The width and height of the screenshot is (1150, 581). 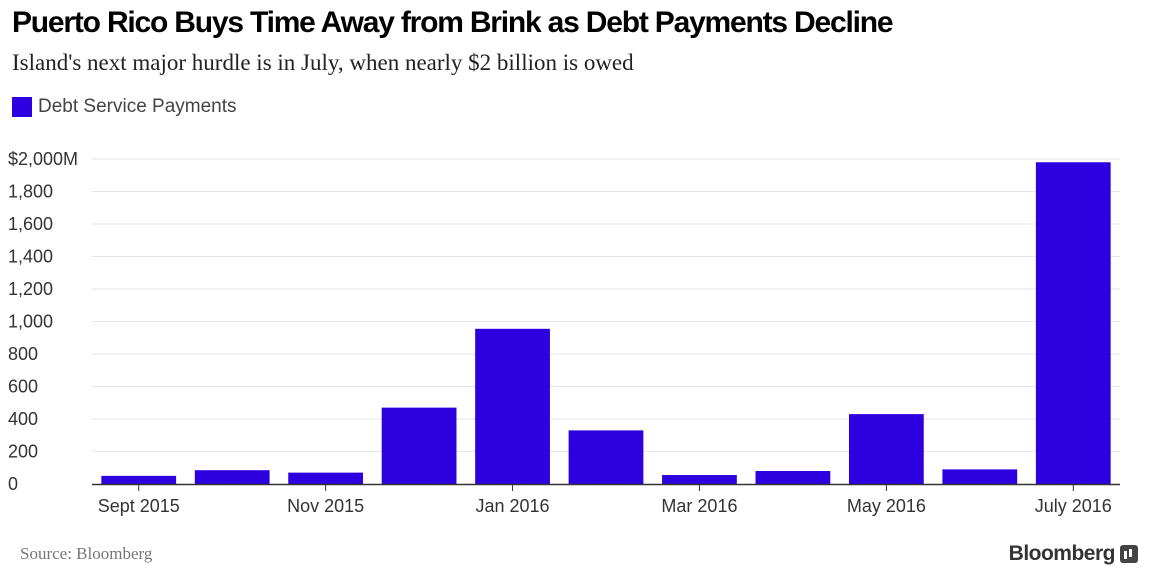 What do you see at coordinates (86, 553) in the screenshot?
I see `source-note: Source: Bloomberg` at bounding box center [86, 553].